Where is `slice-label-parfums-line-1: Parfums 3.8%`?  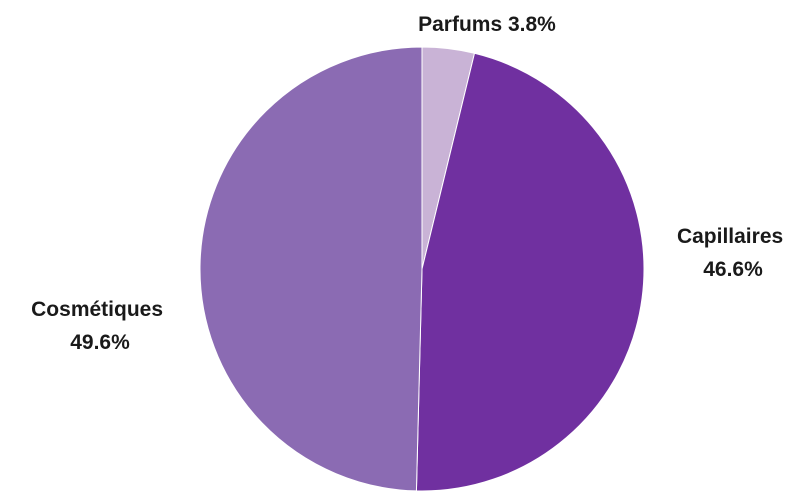
slice-label-parfums-line-1: Parfums 3.8% is located at coordinates (487, 24).